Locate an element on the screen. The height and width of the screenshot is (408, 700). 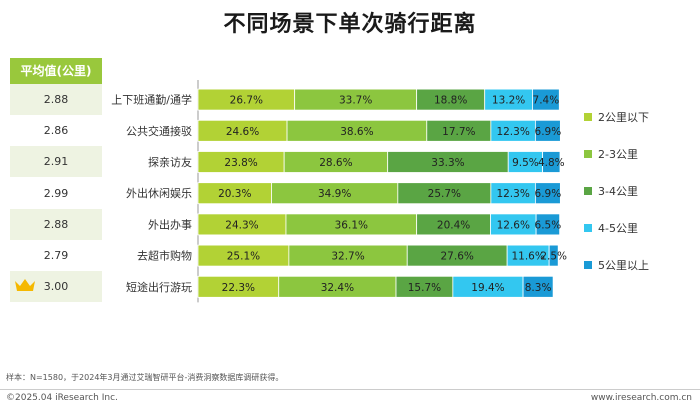
data-label: 27.6% is located at coordinates (457, 257).